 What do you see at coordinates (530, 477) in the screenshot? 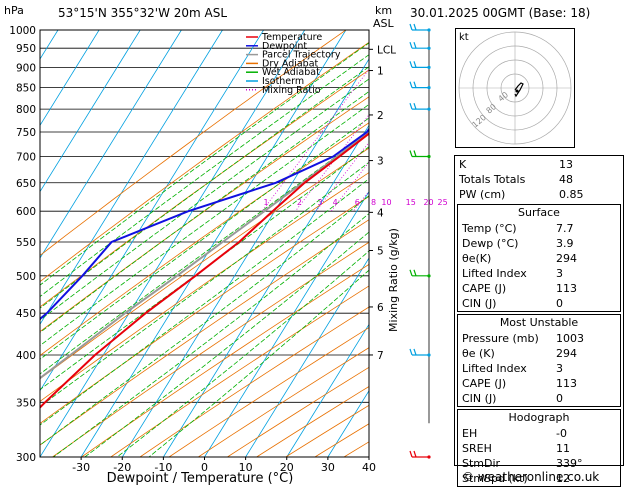
I see `credit-text: © weatheronline.co.uk` at bounding box center [530, 477].